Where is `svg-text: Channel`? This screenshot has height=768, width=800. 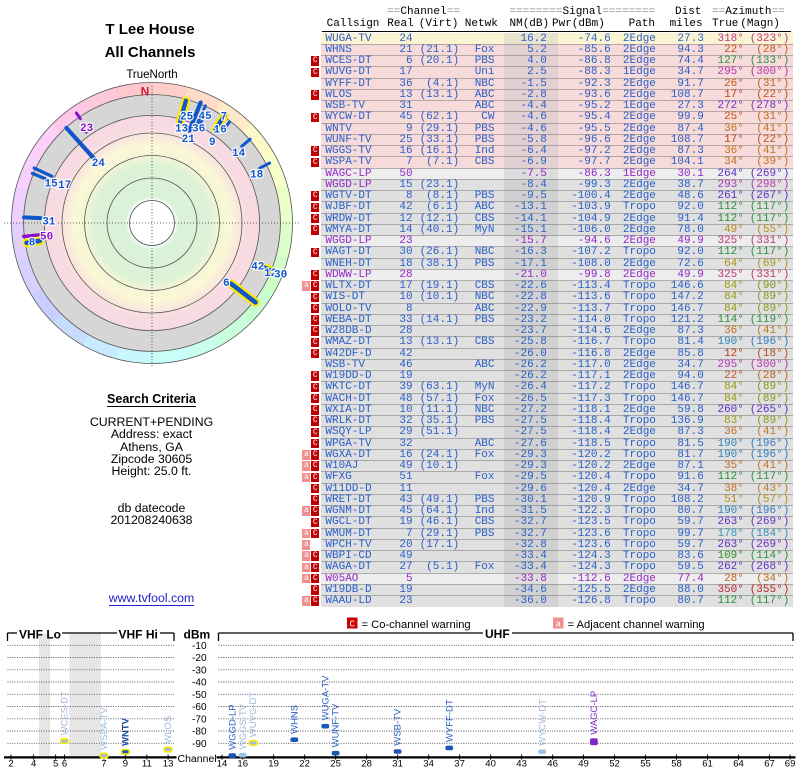 svg-text: Channel is located at coordinates (197, 759).